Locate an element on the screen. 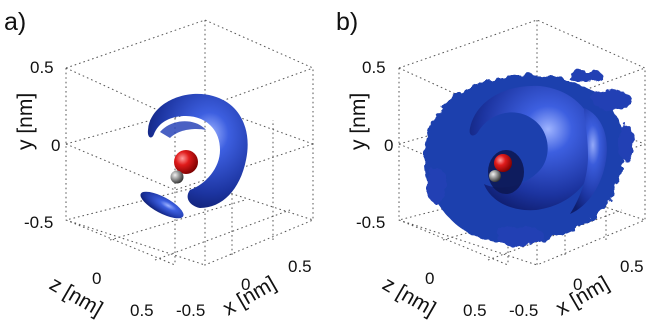 The width and height of the screenshot is (654, 326). panel-label: b) is located at coordinates (347, 22).